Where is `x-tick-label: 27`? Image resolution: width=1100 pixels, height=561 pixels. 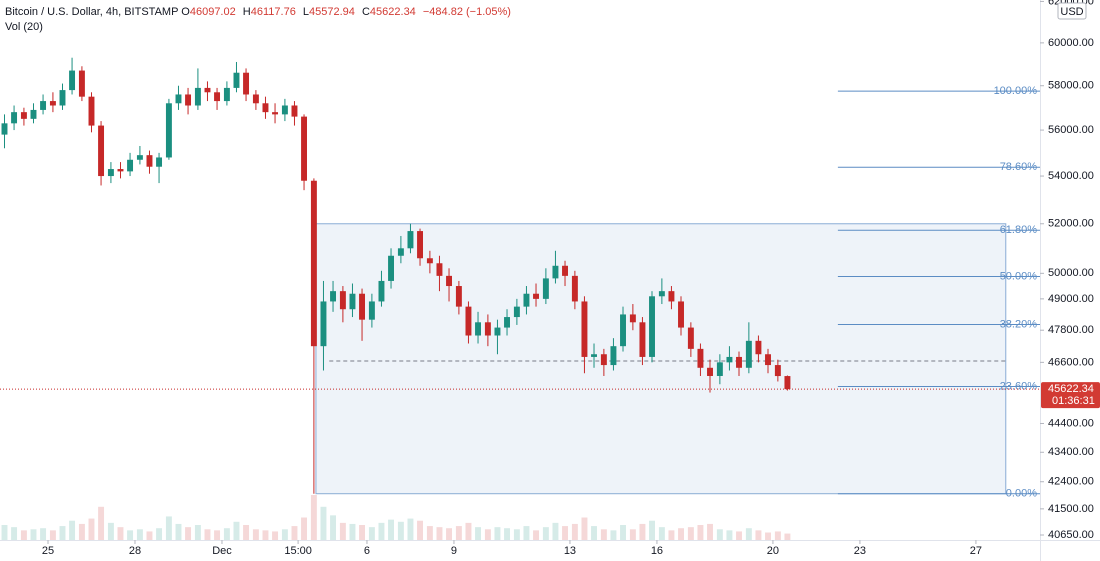
x-tick-label: 27 is located at coordinates (976, 551).